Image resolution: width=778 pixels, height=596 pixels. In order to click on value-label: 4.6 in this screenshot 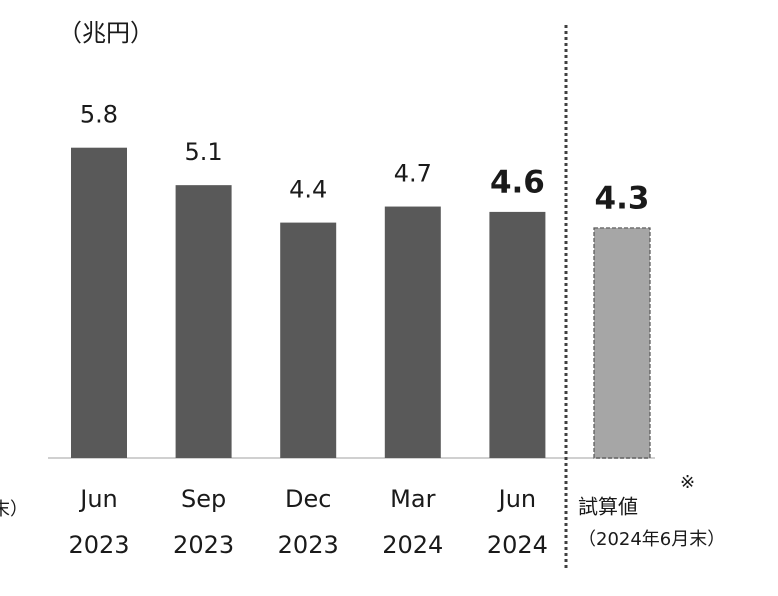, I will do `click(517, 182)`.